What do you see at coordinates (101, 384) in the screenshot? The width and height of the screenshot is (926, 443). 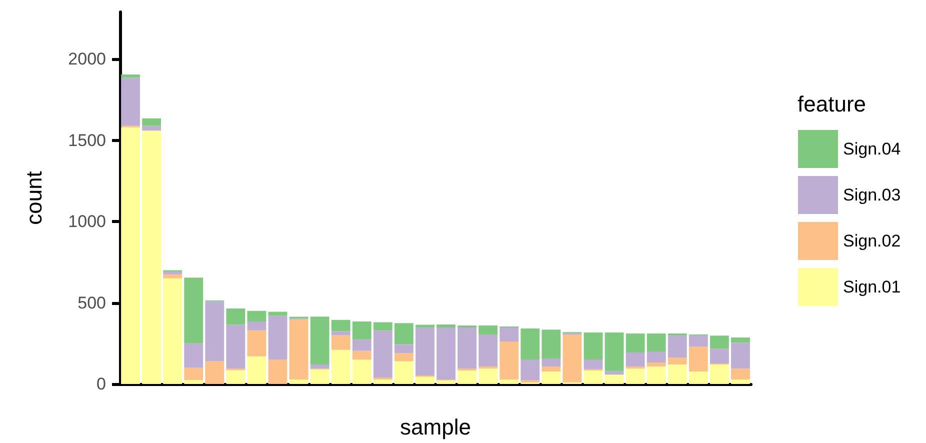 I see `y-tick-label: 0` at bounding box center [101, 384].